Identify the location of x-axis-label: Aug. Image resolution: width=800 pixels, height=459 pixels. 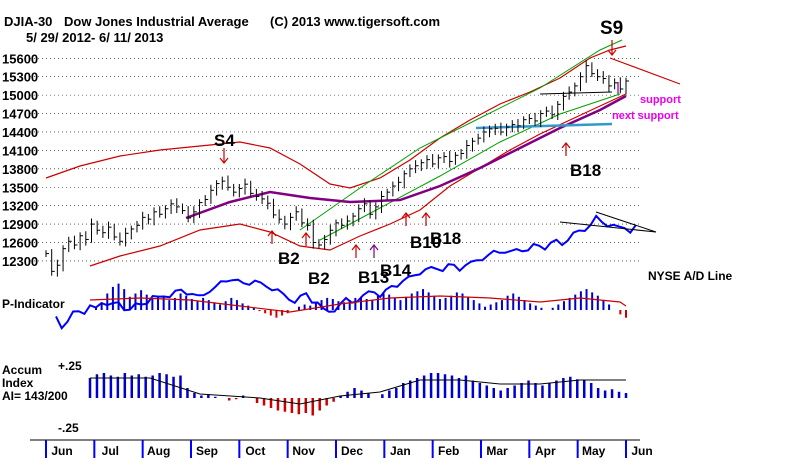
(158, 451).